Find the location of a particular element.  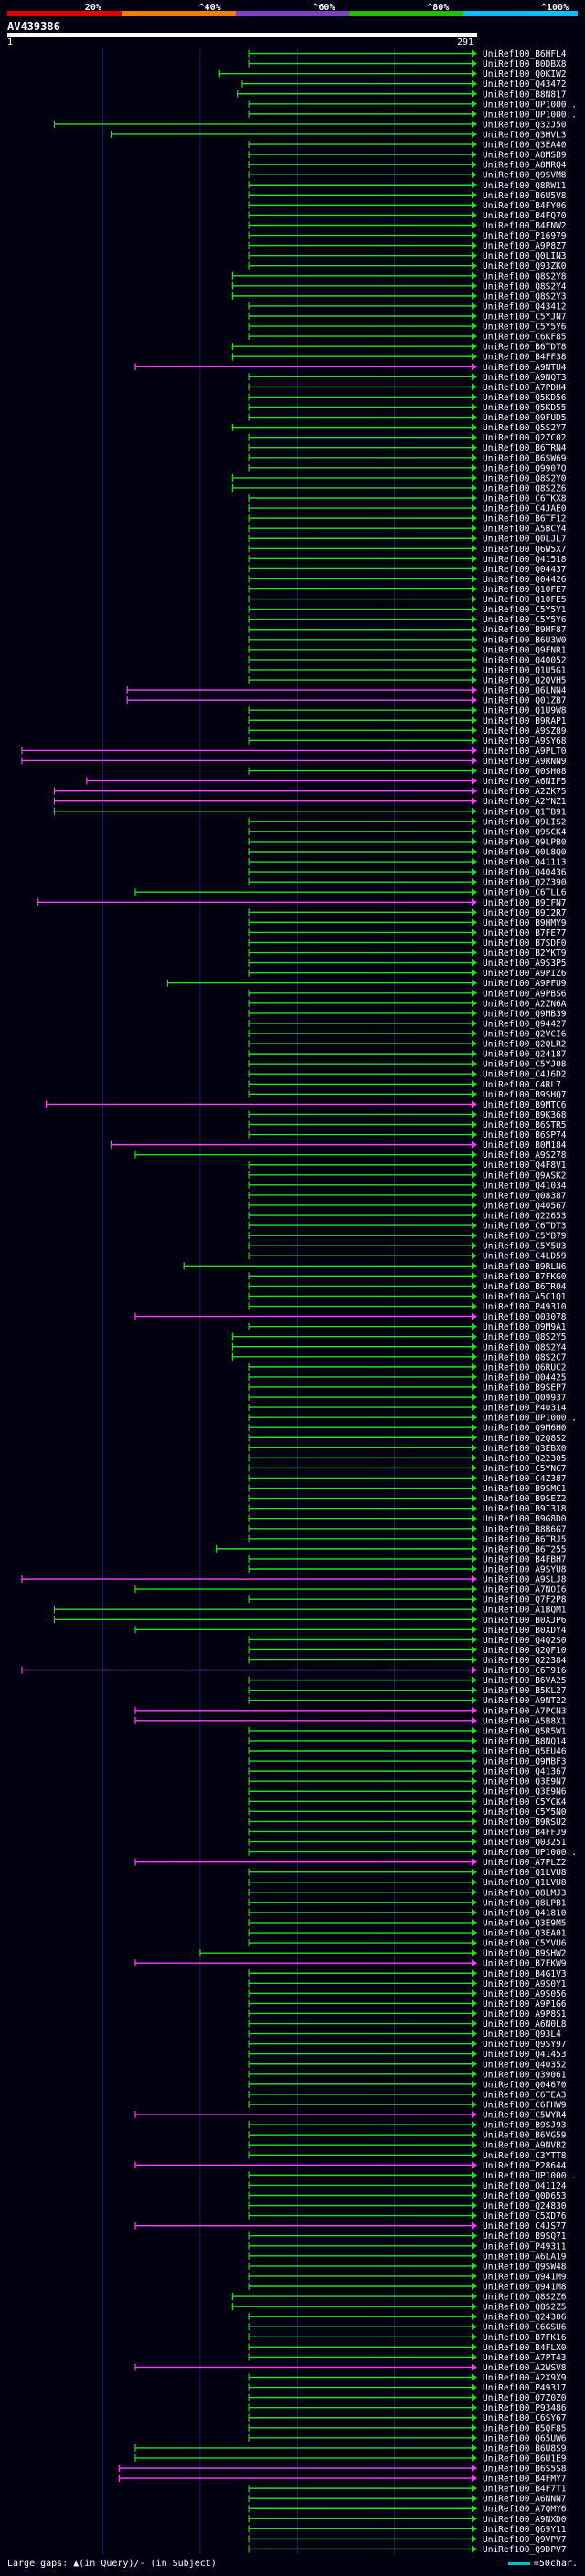

hit-label: UniRef100_B9SHQ7 is located at coordinates (525, 1095).